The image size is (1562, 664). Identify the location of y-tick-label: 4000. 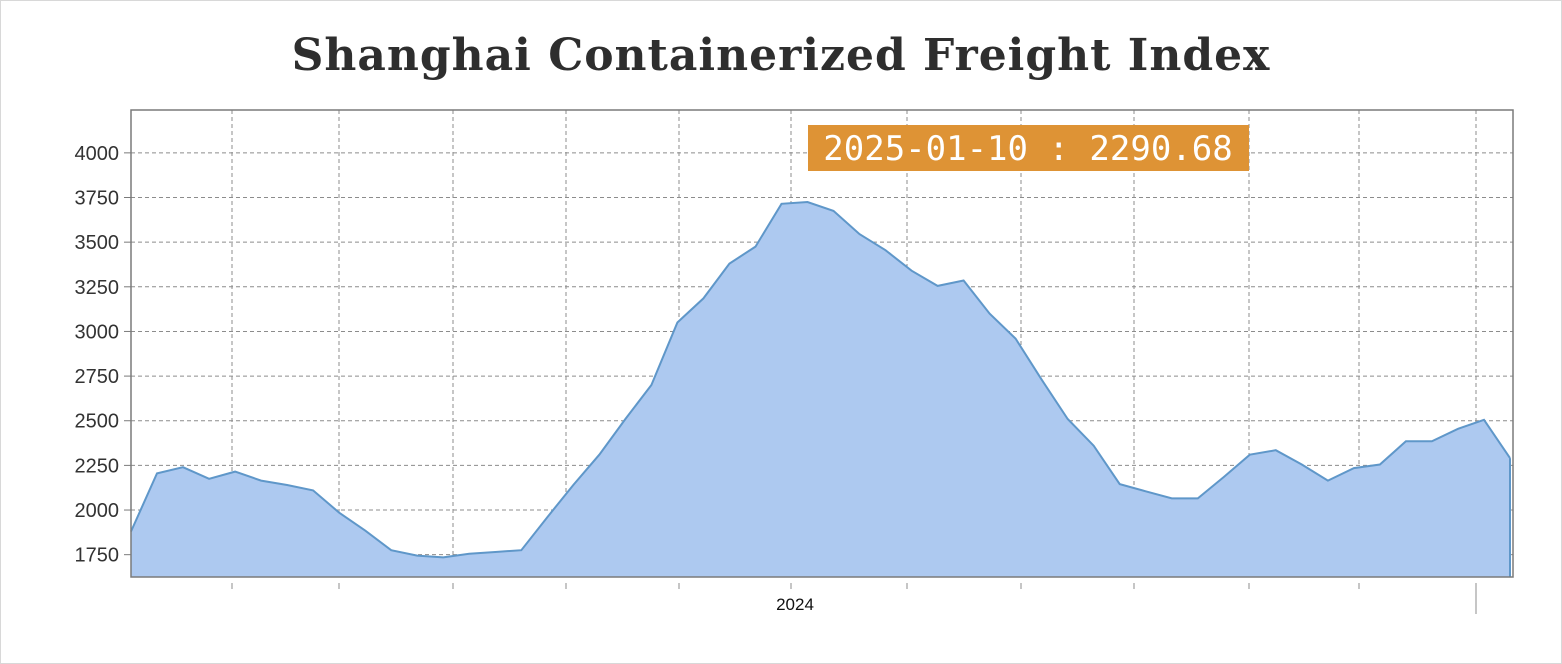
(97, 154).